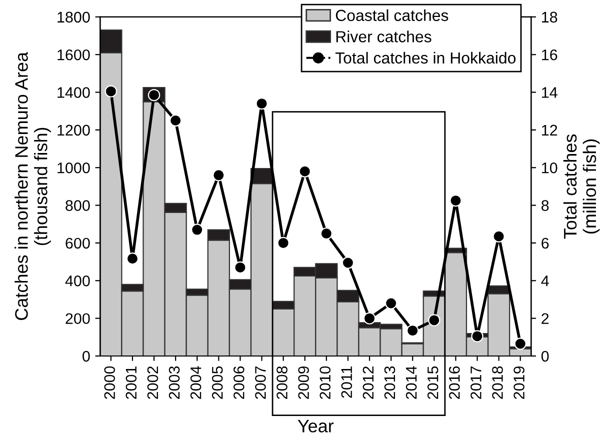 The height and width of the screenshot is (445, 607). What do you see at coordinates (550, 54) in the screenshot?
I see `y2-tick-label: 16` at bounding box center [550, 54].